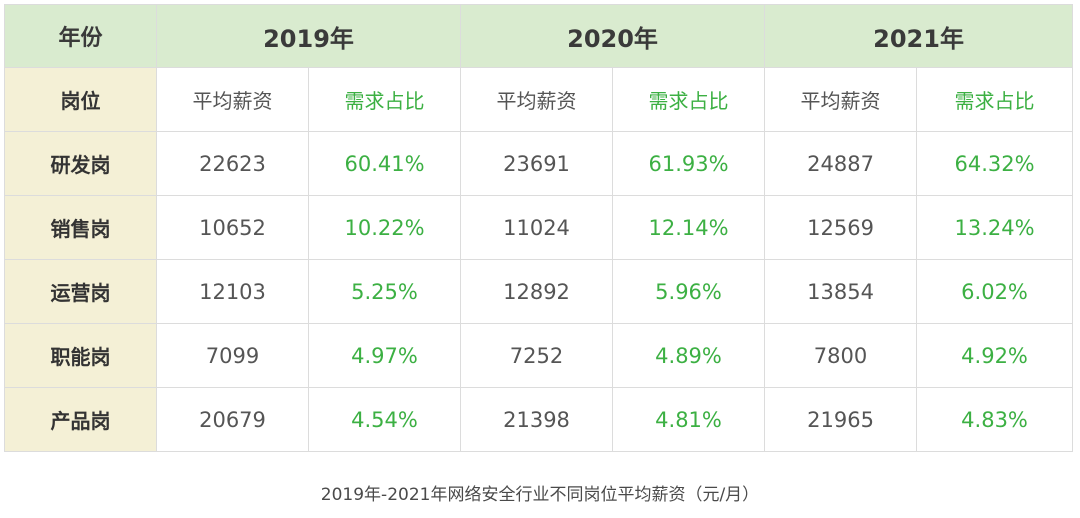 Image resolution: width=1080 pixels, height=518 pixels. What do you see at coordinates (80, 99) in the screenshot?
I see `role-column-header: 岗位` at bounding box center [80, 99].